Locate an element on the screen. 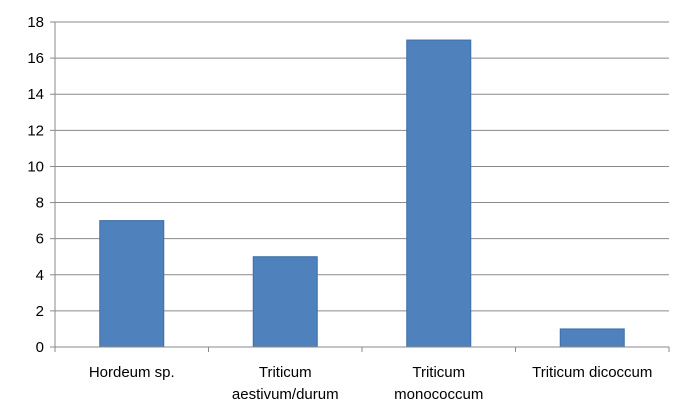 This screenshot has height=410, width=679. y-tick-labels: 0 2 4 6 8 10 12 14 16 18 is located at coordinates (35, 185).